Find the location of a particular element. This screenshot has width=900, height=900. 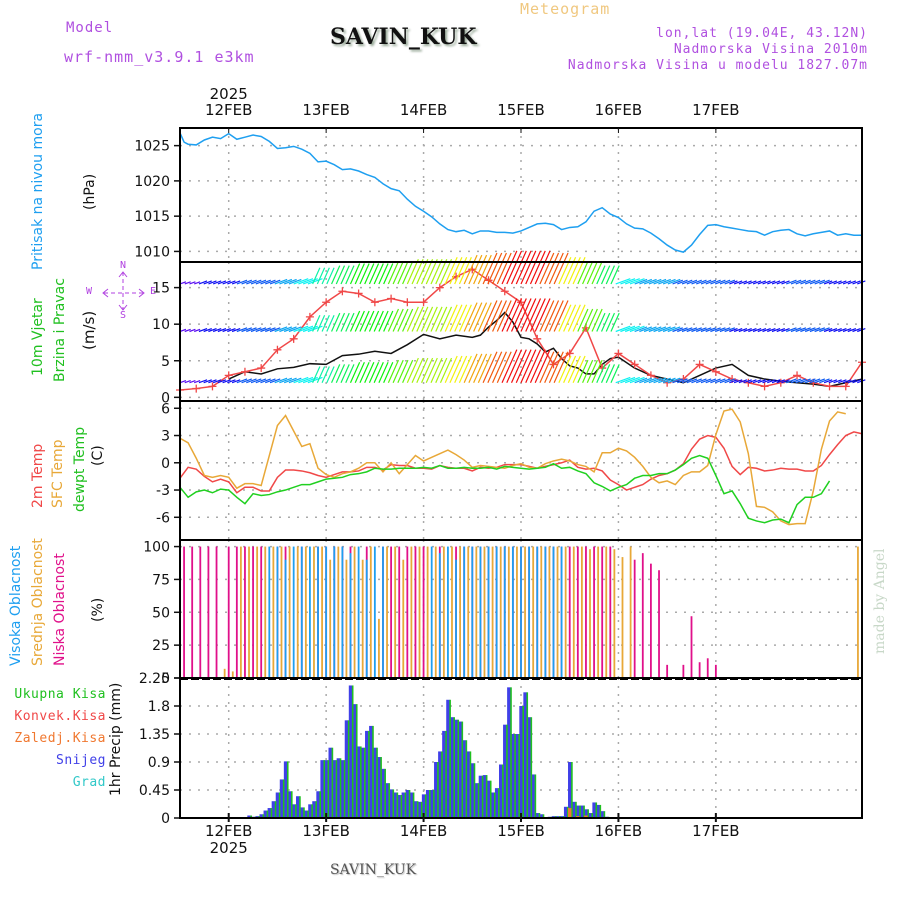

bar-visoka-oblacnost is located at coordinates (472, 612).